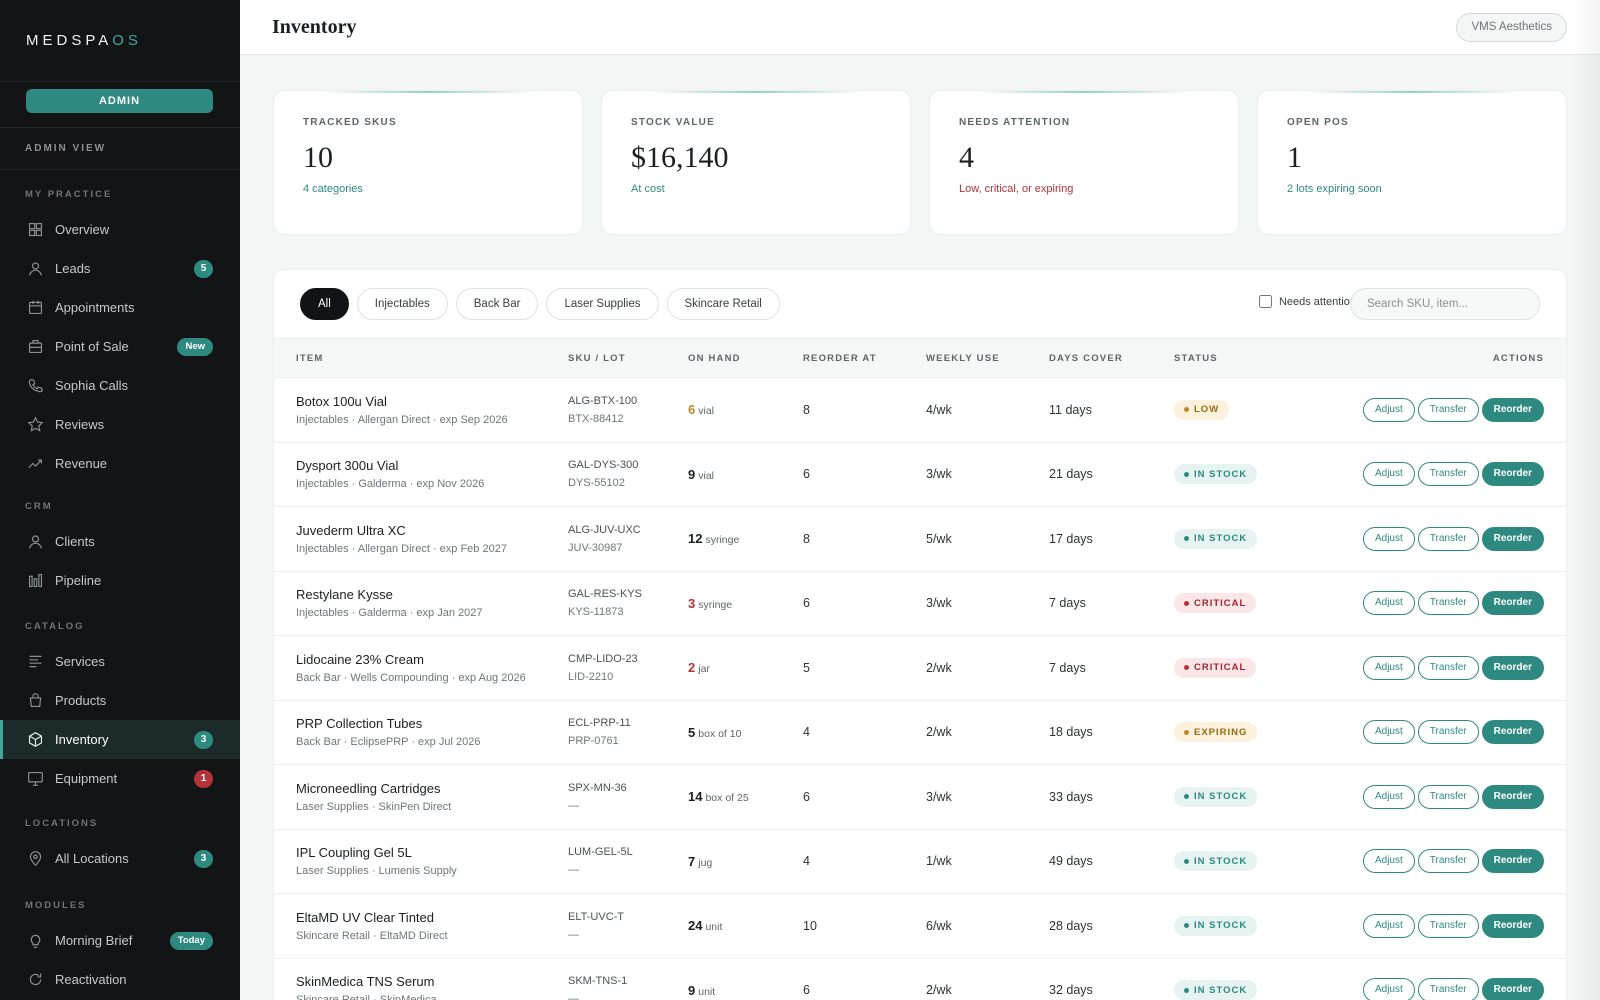  I want to click on column-header-days-cover: DAYS COVER, so click(1111, 358).